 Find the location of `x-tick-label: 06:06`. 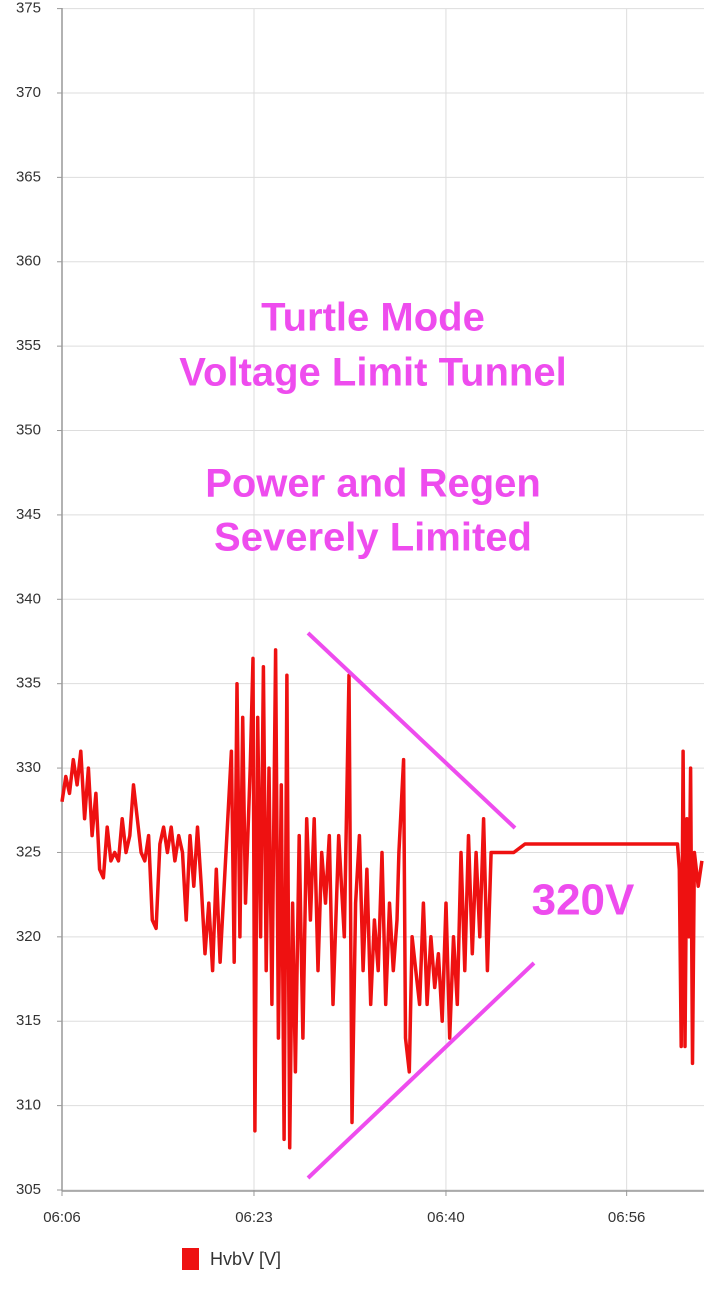

x-tick-label: 06:06 is located at coordinates (62, 1217).